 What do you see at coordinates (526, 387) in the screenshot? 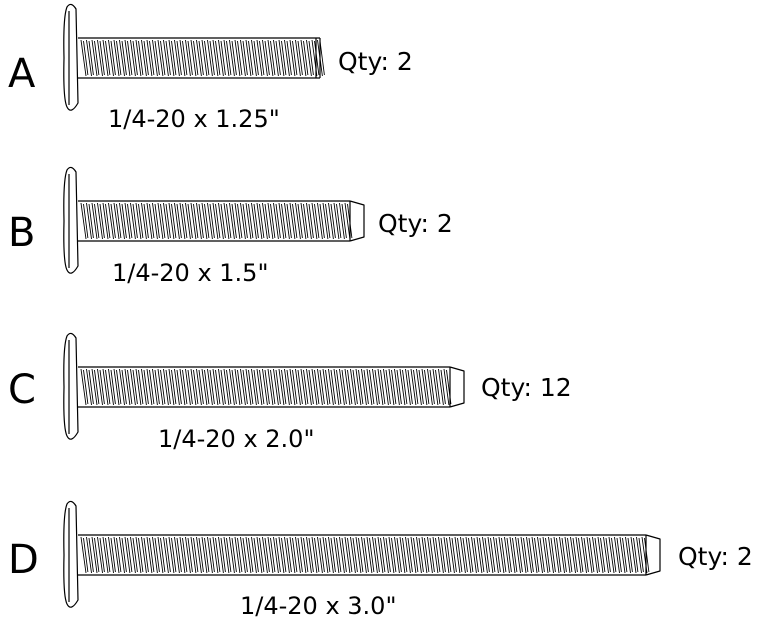
I see `part-c-qty: Qty: 12` at bounding box center [526, 387].